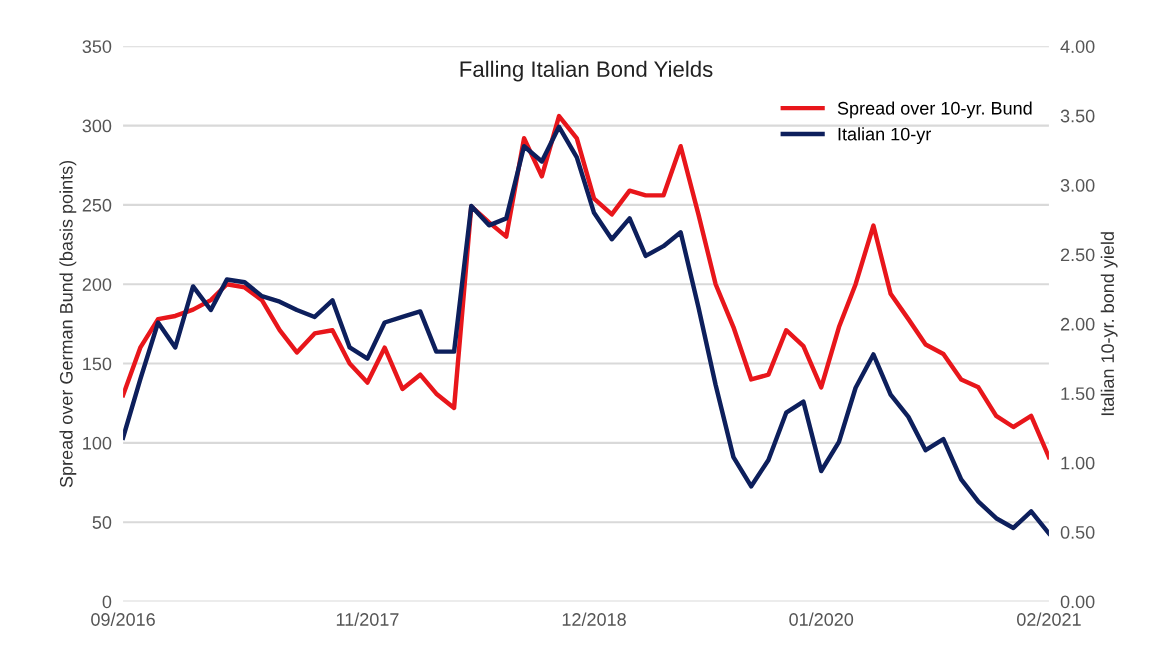 Image resolution: width=1172 pixels, height=661 pixels. Describe the element at coordinates (102, 522) in the screenshot. I see `y-tick-label: 50` at that location.